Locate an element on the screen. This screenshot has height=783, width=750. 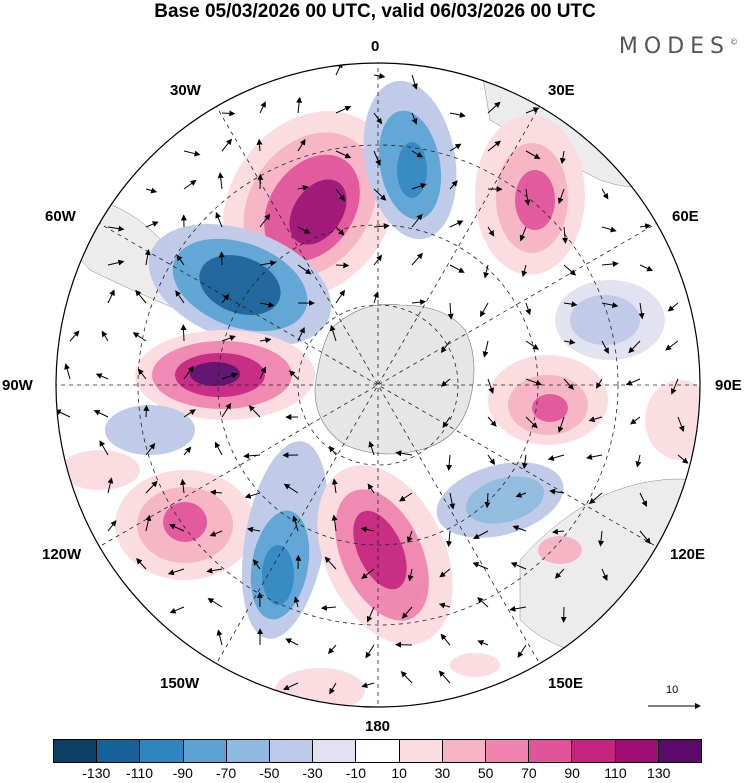
antarctica-land is located at coordinates (394, 379).